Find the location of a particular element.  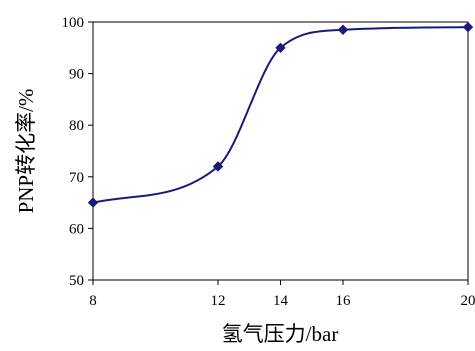

y-tick-label: 60 is located at coordinates (76, 229).